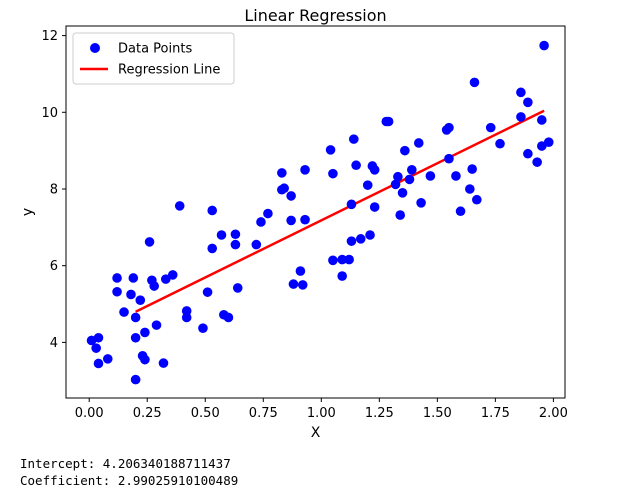 Image resolution: width=622 pixels, height=490 pixels. What do you see at coordinates (263, 413) in the screenshot?
I see `x-tick-label: 0.75` at bounding box center [263, 413].